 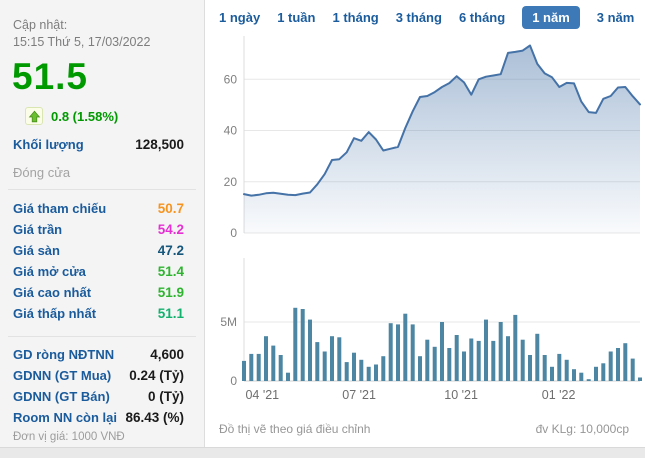 What do you see at coordinates (228, 322) in the screenshot?
I see `svg-text: 5M` at bounding box center [228, 322].